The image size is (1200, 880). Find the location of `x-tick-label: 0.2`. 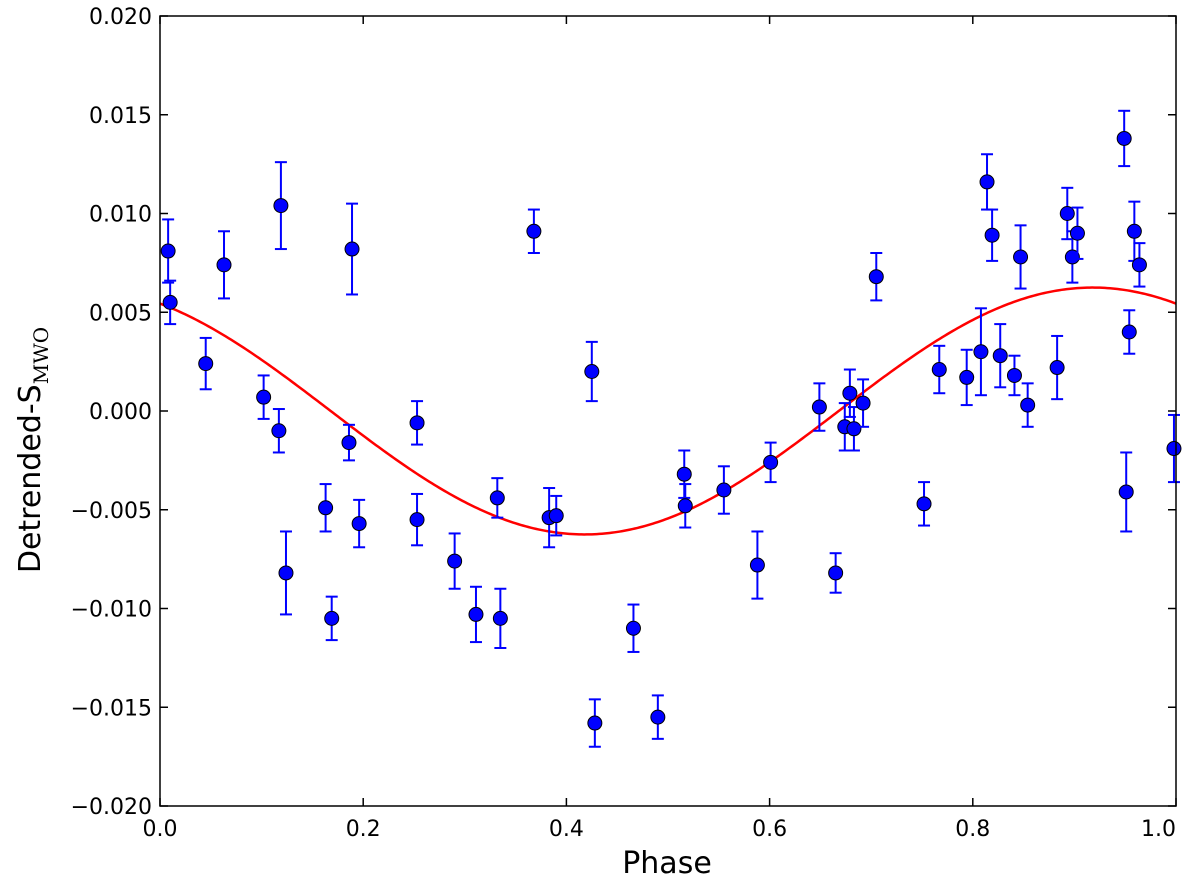

x-tick-label: 0.2 is located at coordinates (363, 829).